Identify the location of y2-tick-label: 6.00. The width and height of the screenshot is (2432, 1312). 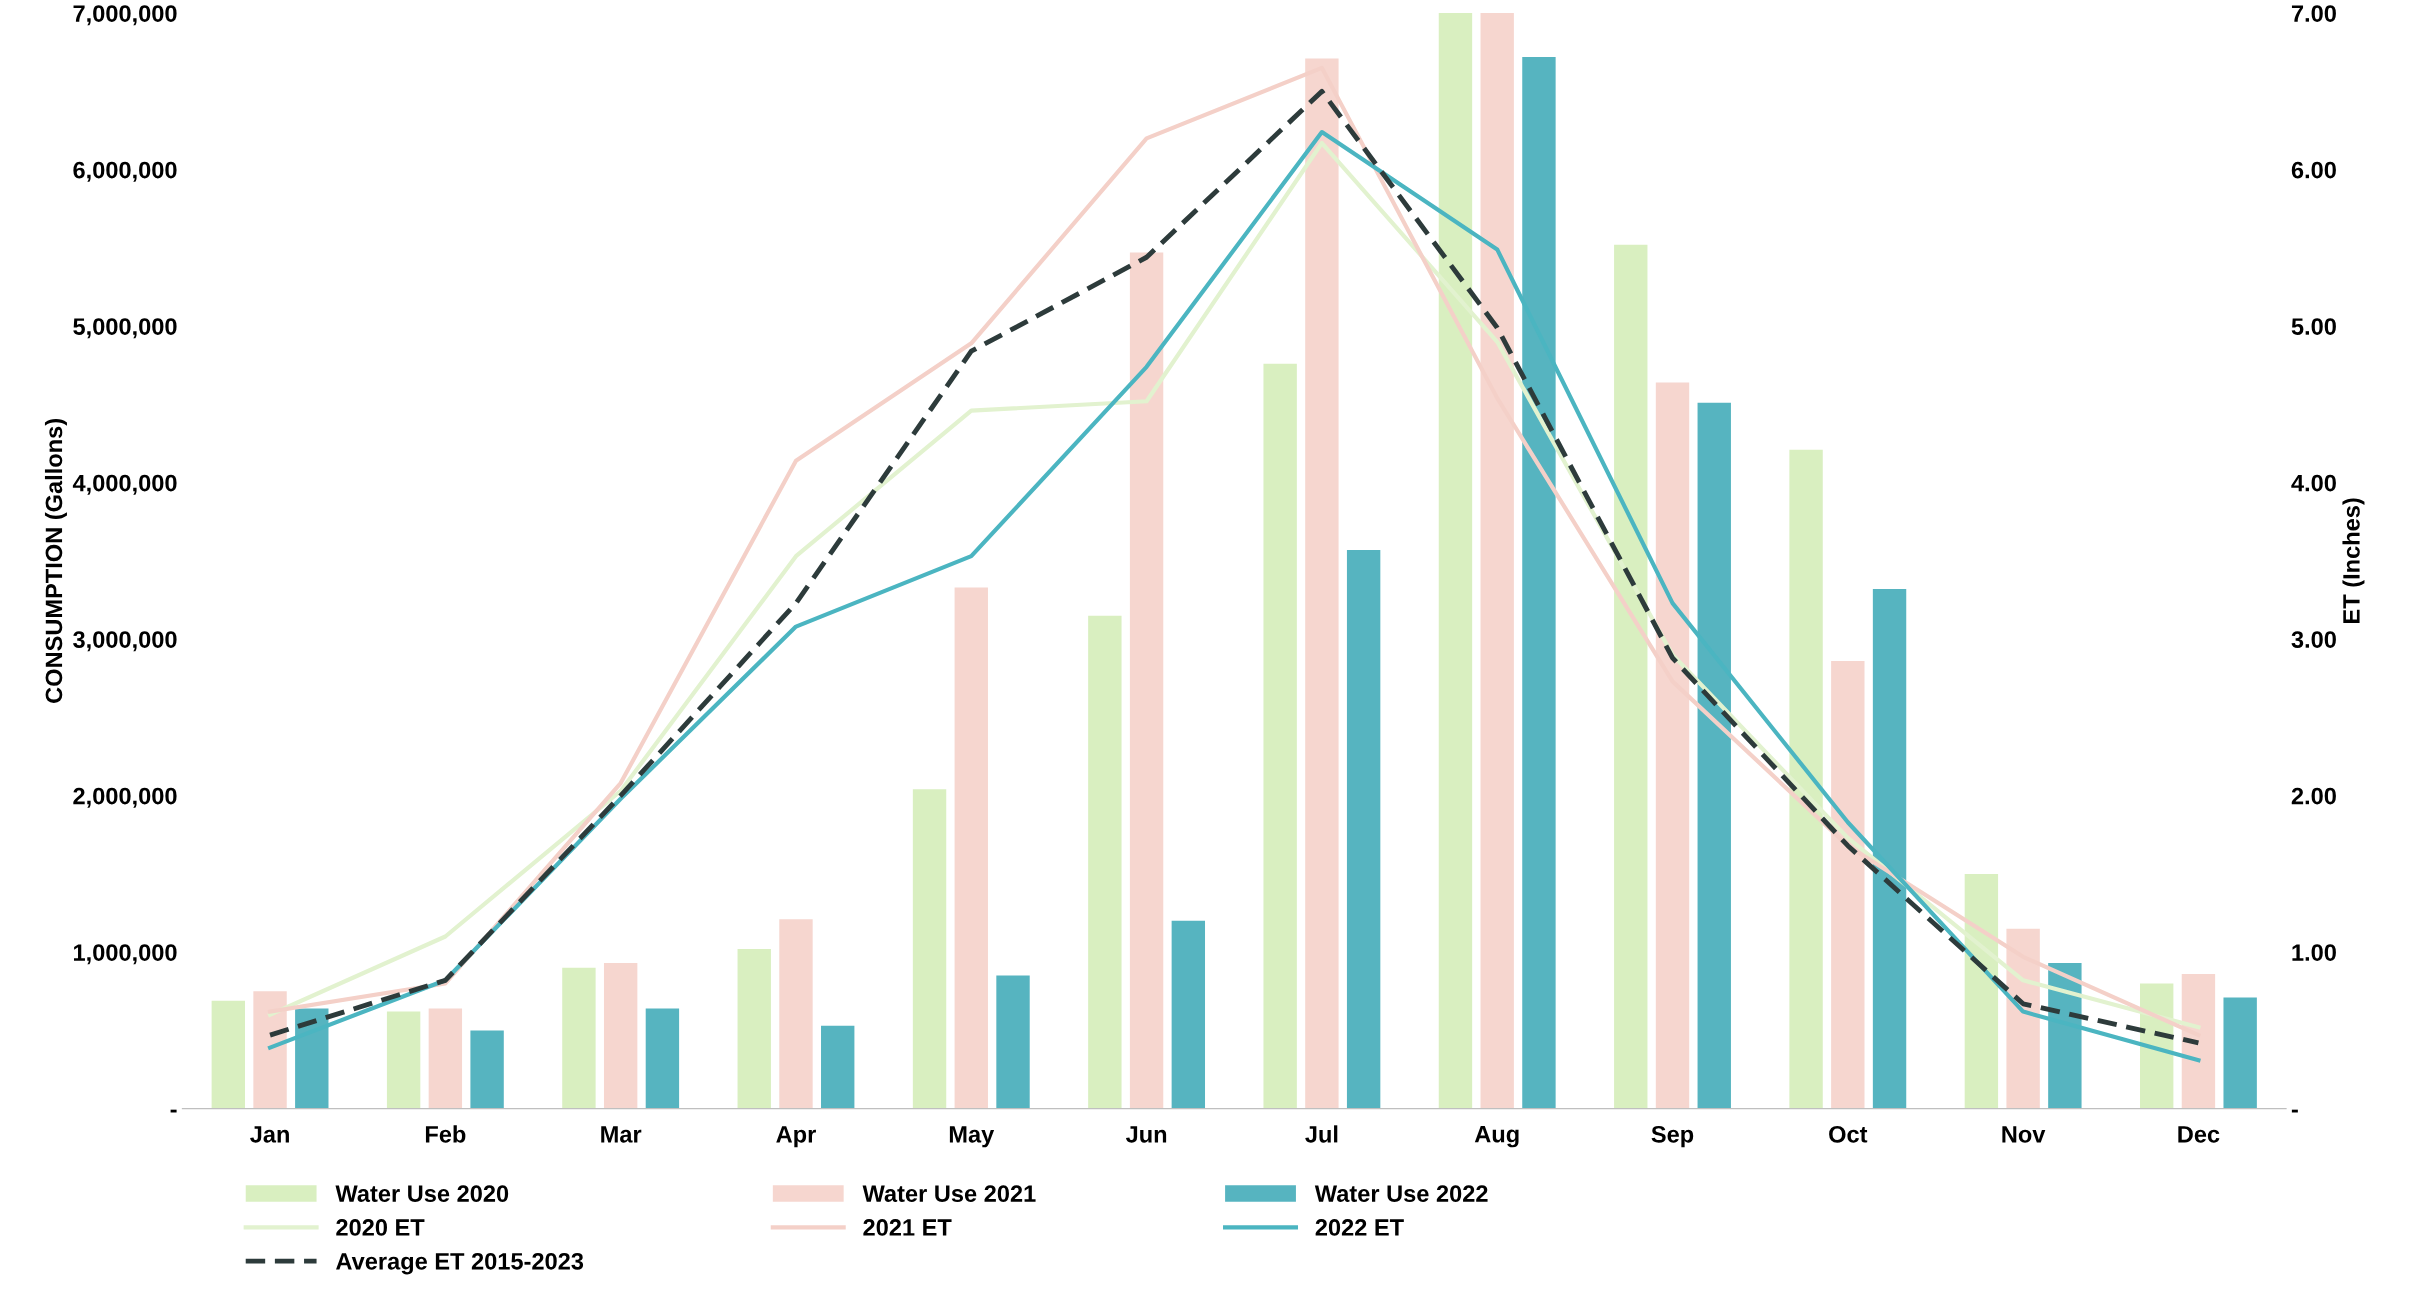
(2313, 170).